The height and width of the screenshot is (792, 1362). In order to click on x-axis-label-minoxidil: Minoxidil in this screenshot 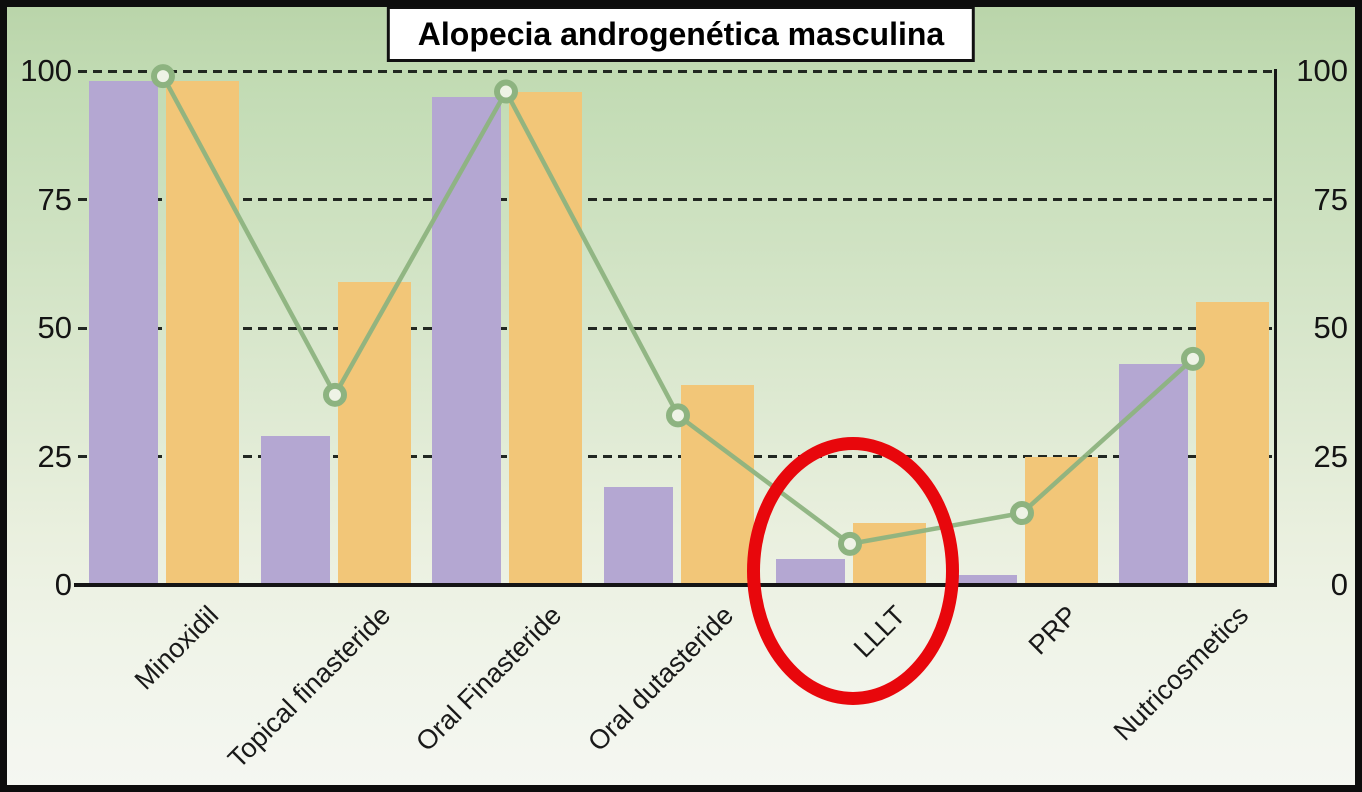, I will do `click(176, 648)`.